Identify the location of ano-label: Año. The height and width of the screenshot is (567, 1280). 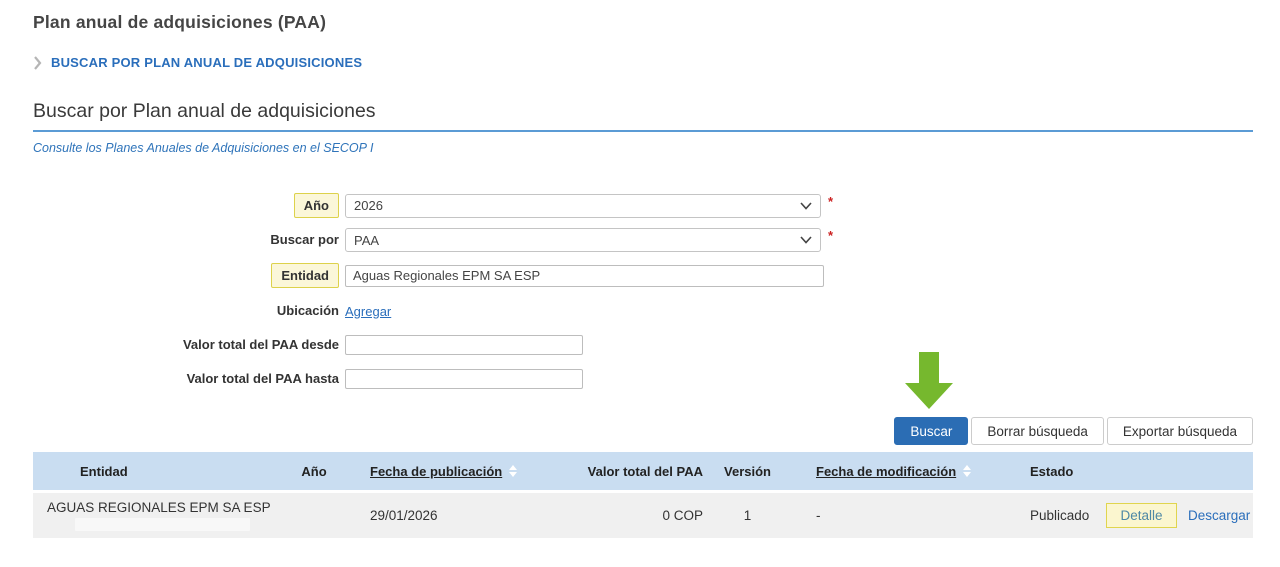
(316, 205).